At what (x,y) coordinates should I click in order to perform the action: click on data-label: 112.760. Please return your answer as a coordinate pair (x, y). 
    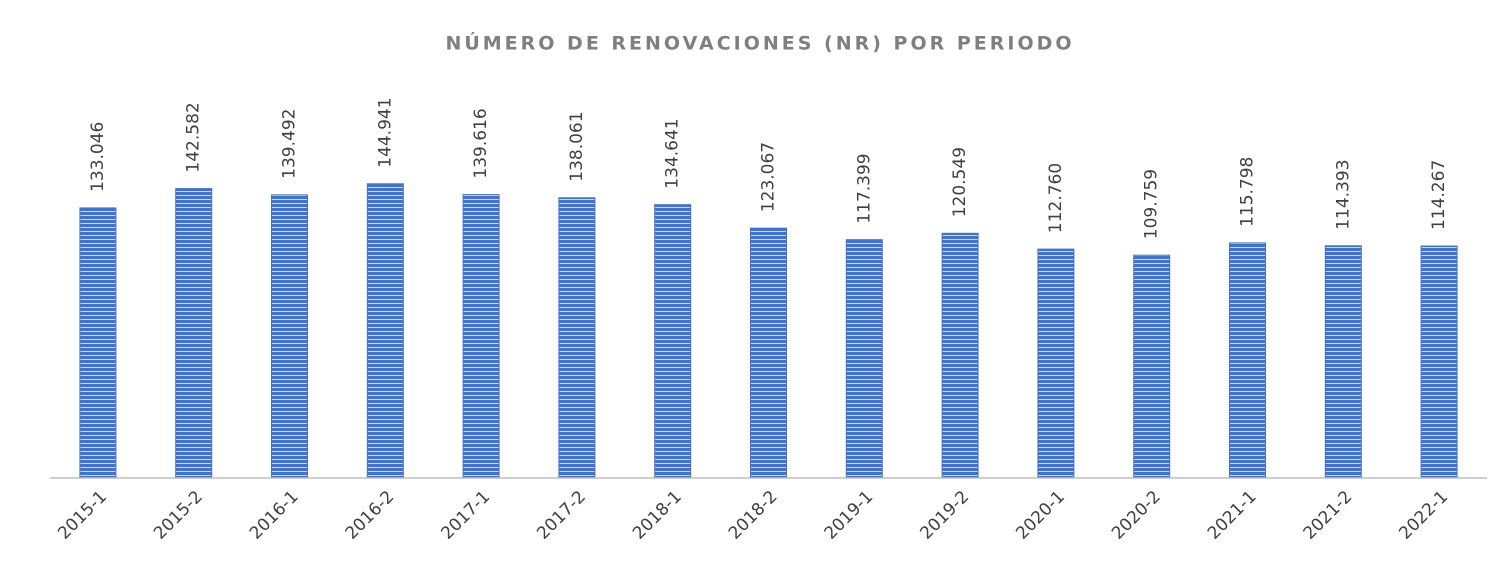
    Looking at the image, I should click on (1056, 198).